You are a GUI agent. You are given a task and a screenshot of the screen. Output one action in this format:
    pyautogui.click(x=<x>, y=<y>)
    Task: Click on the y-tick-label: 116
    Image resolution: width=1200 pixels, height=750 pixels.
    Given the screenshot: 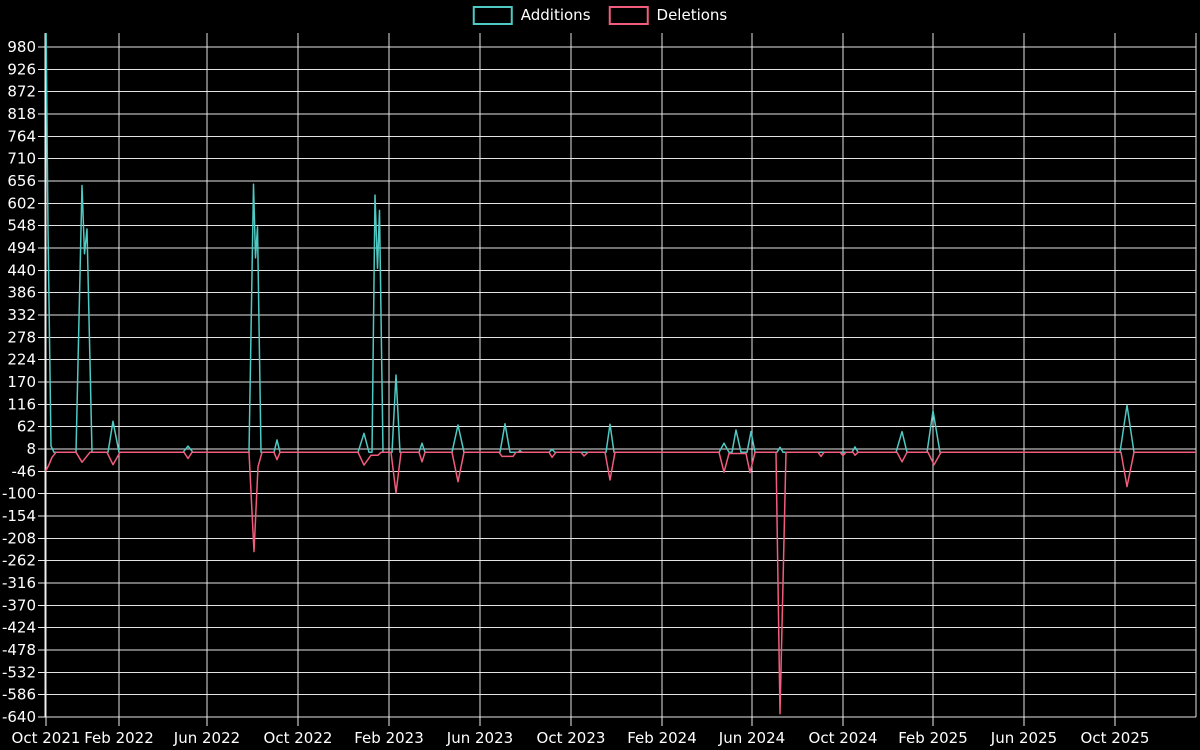 What is the action you would take?
    pyautogui.click(x=21, y=404)
    